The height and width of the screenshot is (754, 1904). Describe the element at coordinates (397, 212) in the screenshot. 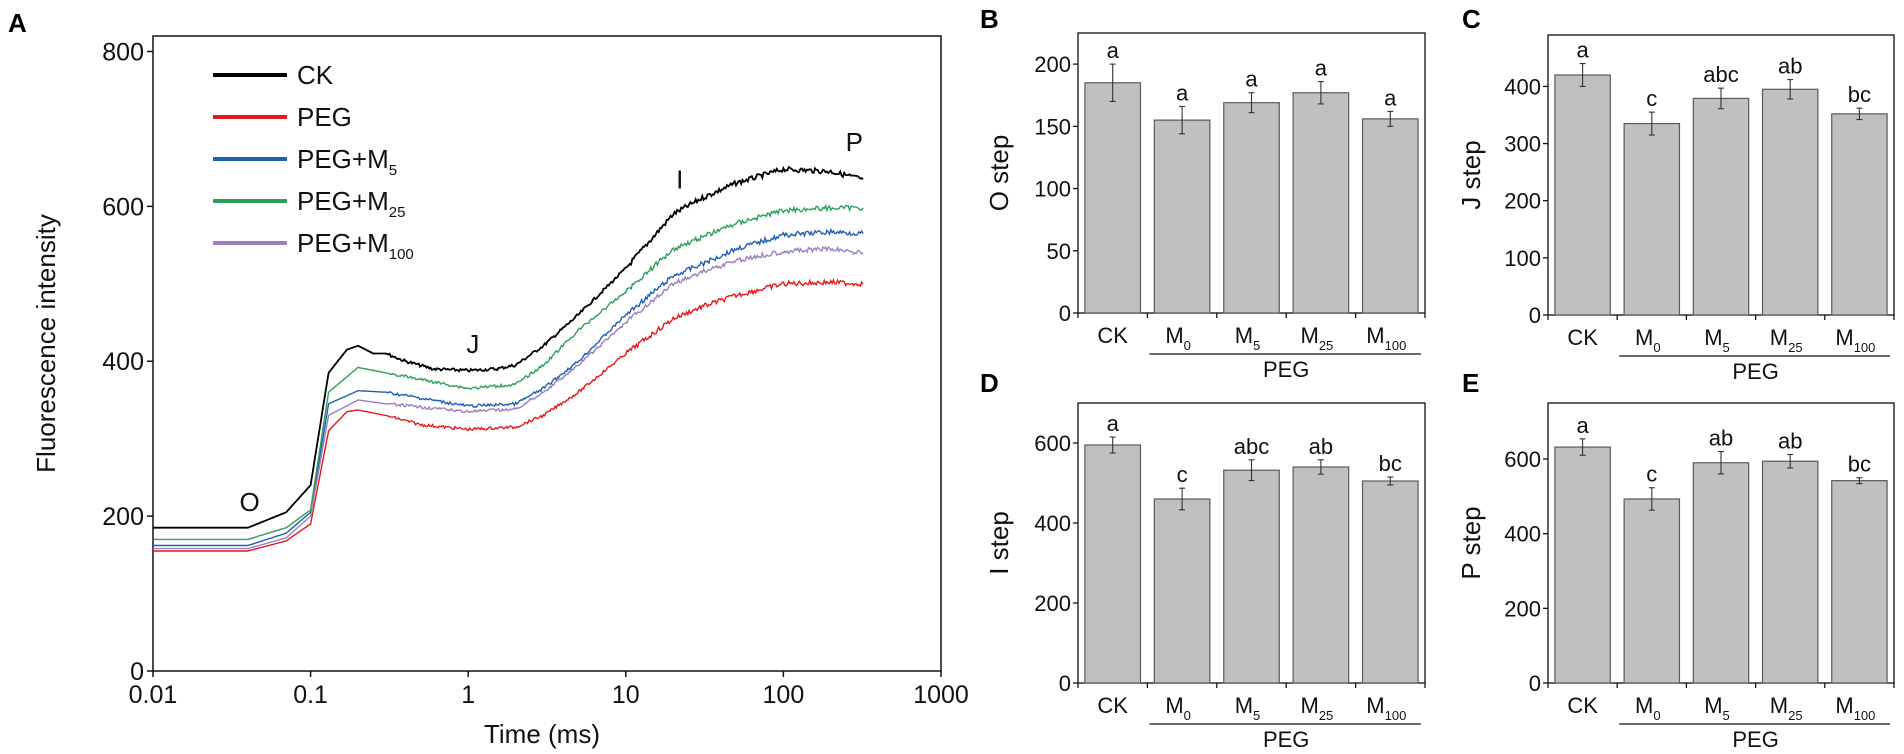

I see `legend-label-sub: 25` at that location.